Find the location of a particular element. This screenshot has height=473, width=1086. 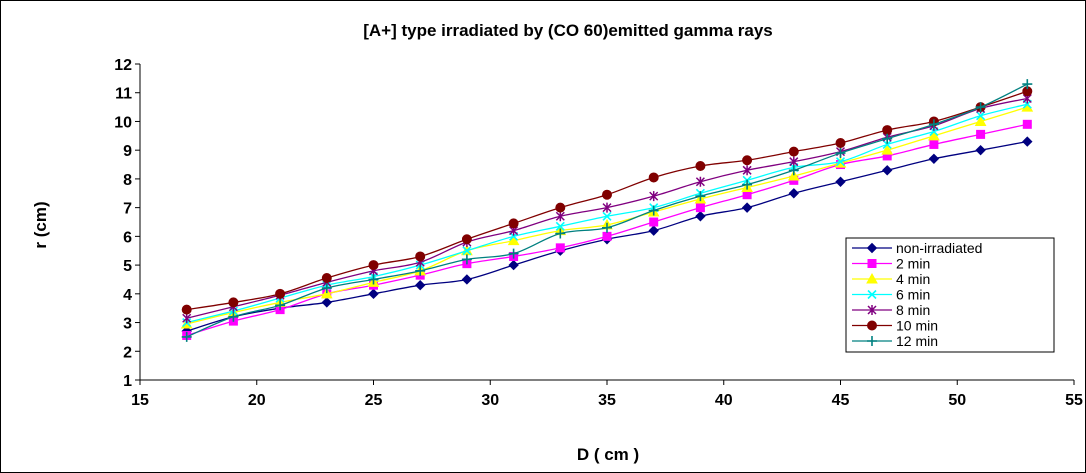

legend-item-10-min: 10 min is located at coordinates (895, 326).